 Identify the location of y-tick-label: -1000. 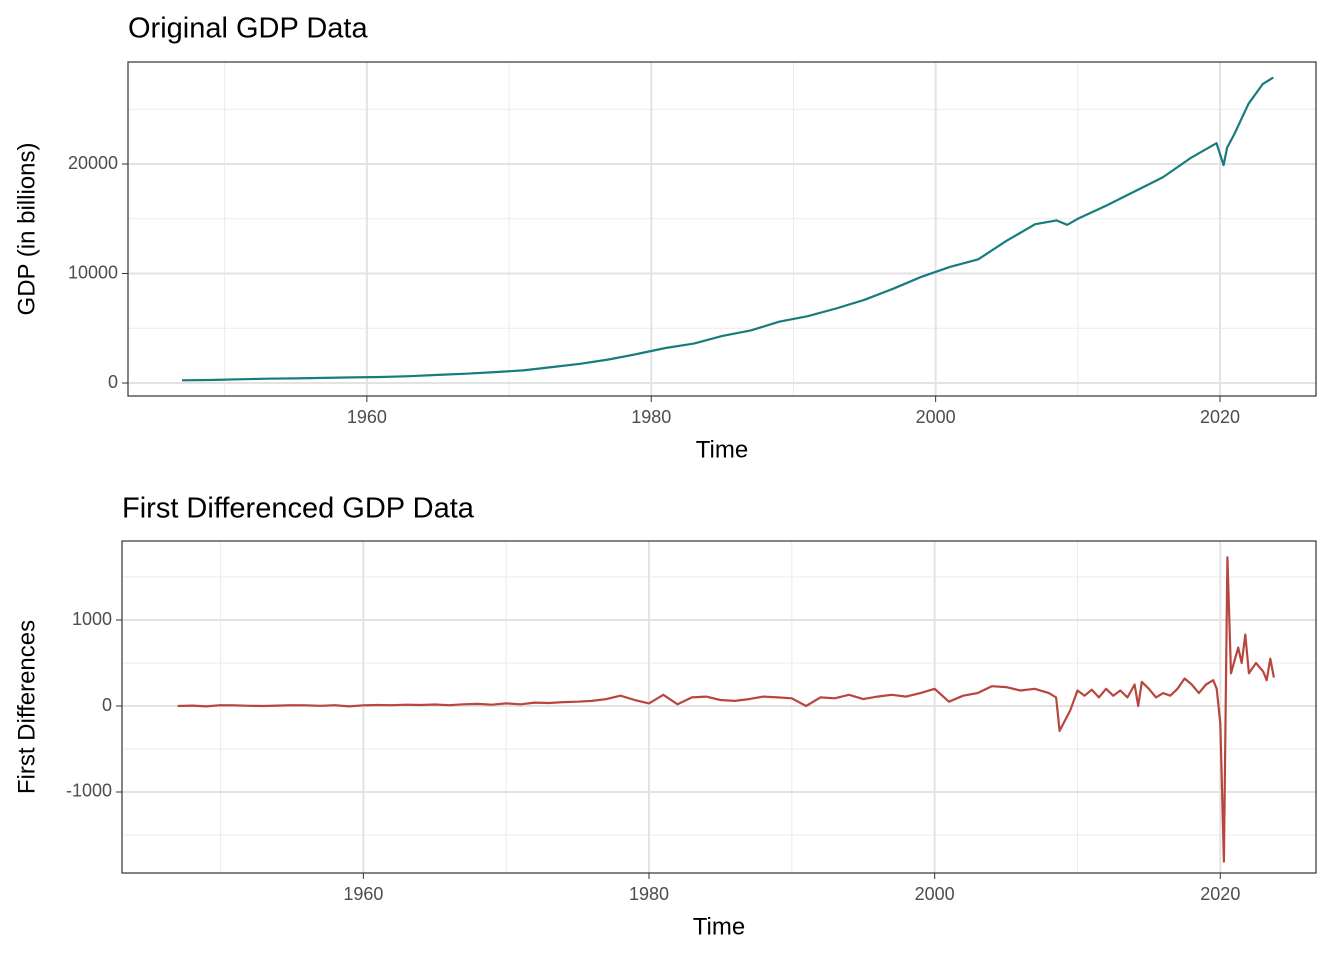
(89, 791).